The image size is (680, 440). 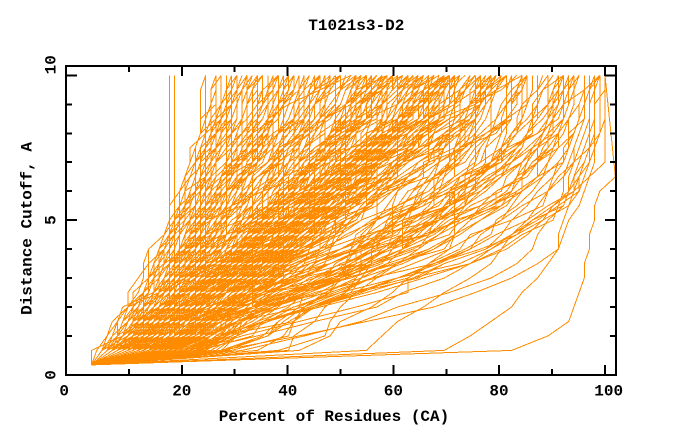 What do you see at coordinates (181, 392) in the screenshot?
I see `svg-text: 20` at bounding box center [181, 392].